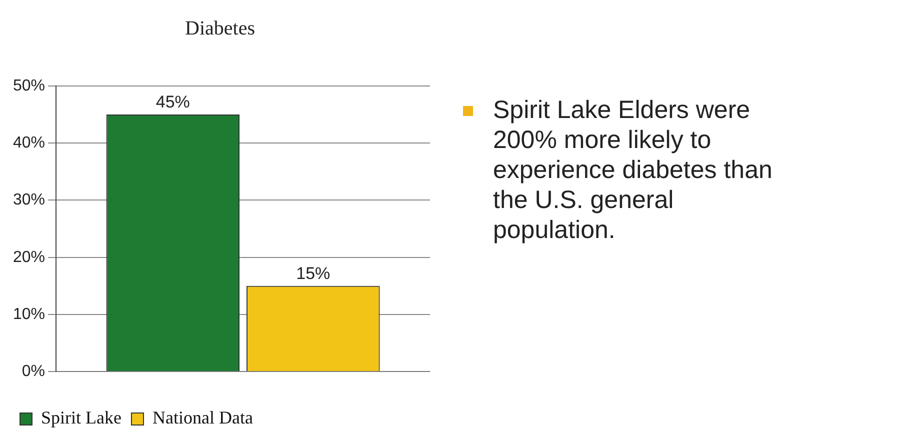  I want to click on legend-label: National Data, so click(202, 418).